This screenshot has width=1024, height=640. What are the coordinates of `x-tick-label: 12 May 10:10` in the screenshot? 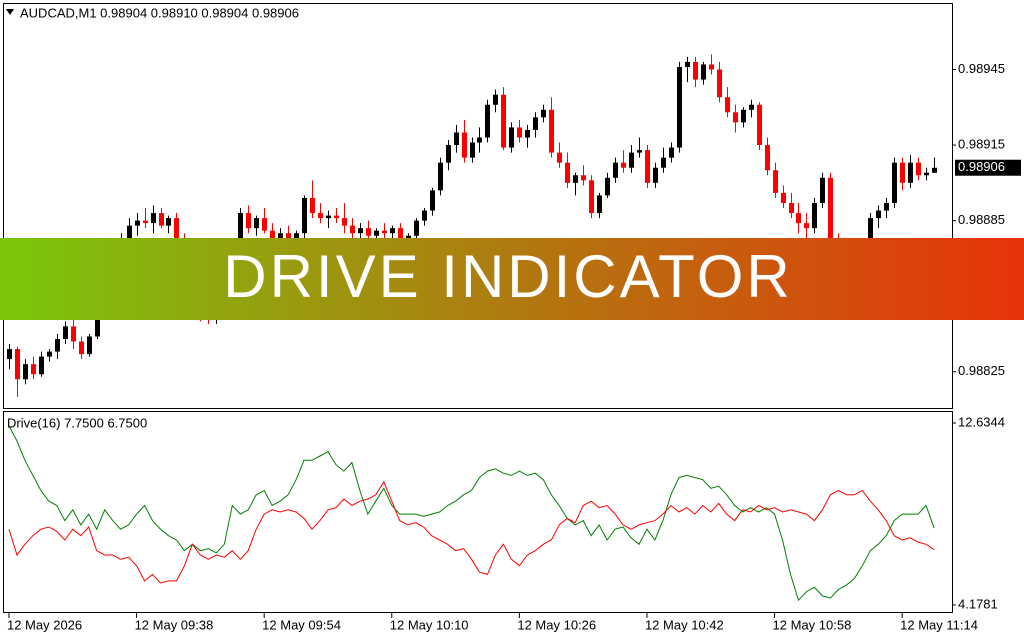 It's located at (429, 624).